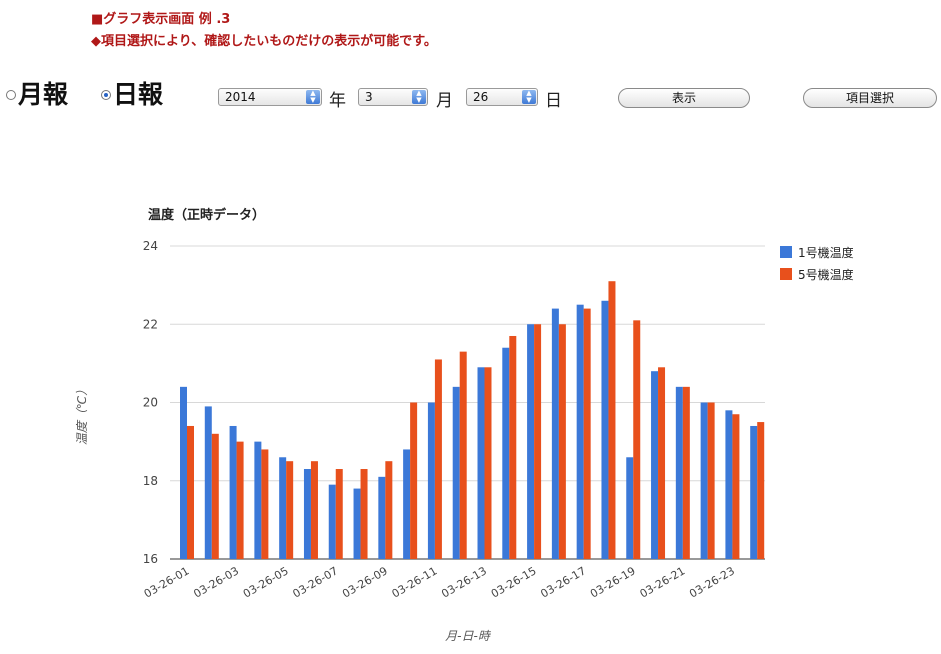 The height and width of the screenshot is (654, 941). I want to click on day-unit: 日, so click(553, 101).